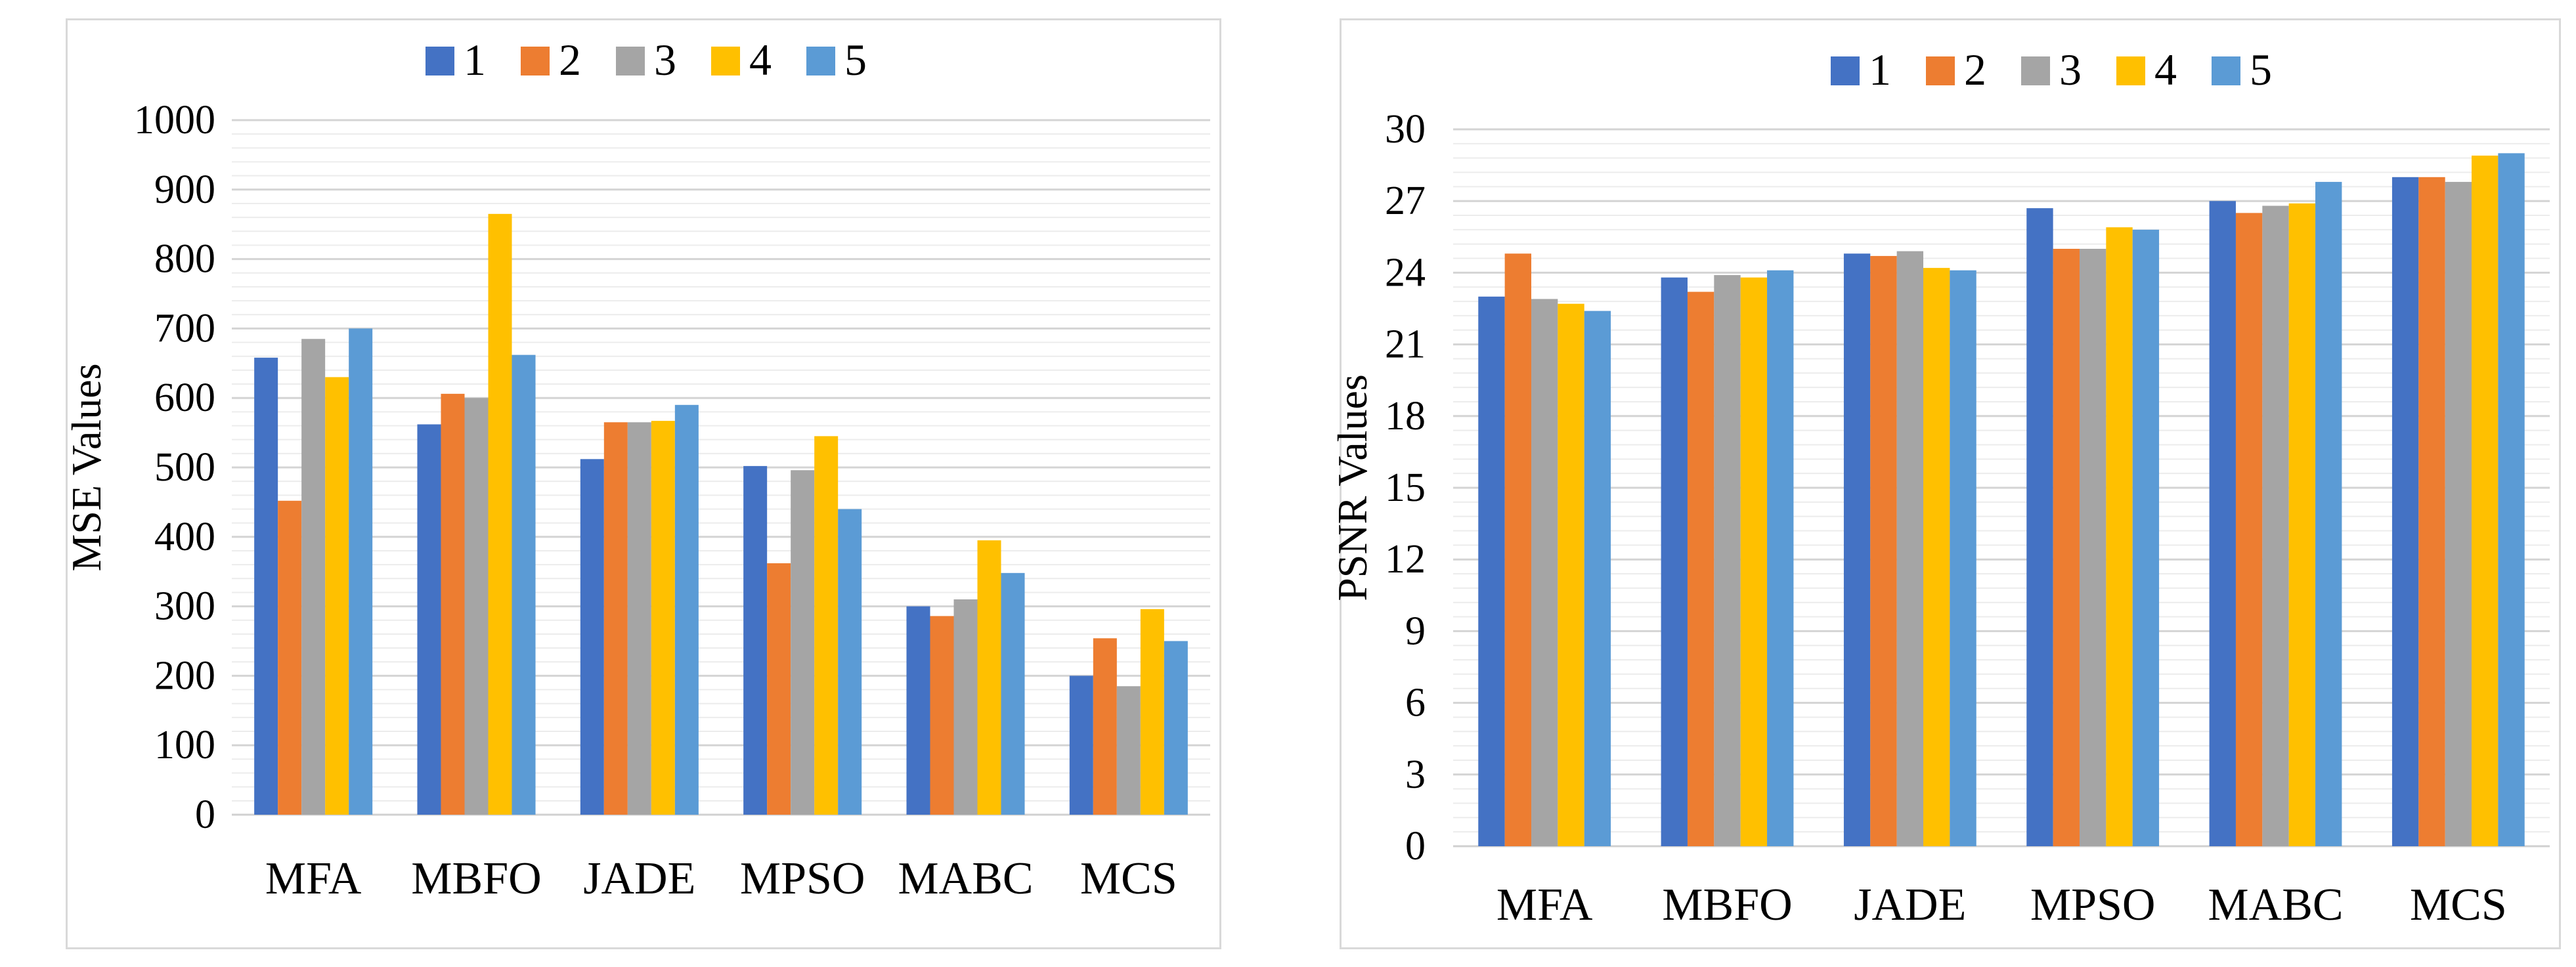 The width and height of the screenshot is (2576, 967). I want to click on psnr-y-tick-label: 27, so click(1406, 201).